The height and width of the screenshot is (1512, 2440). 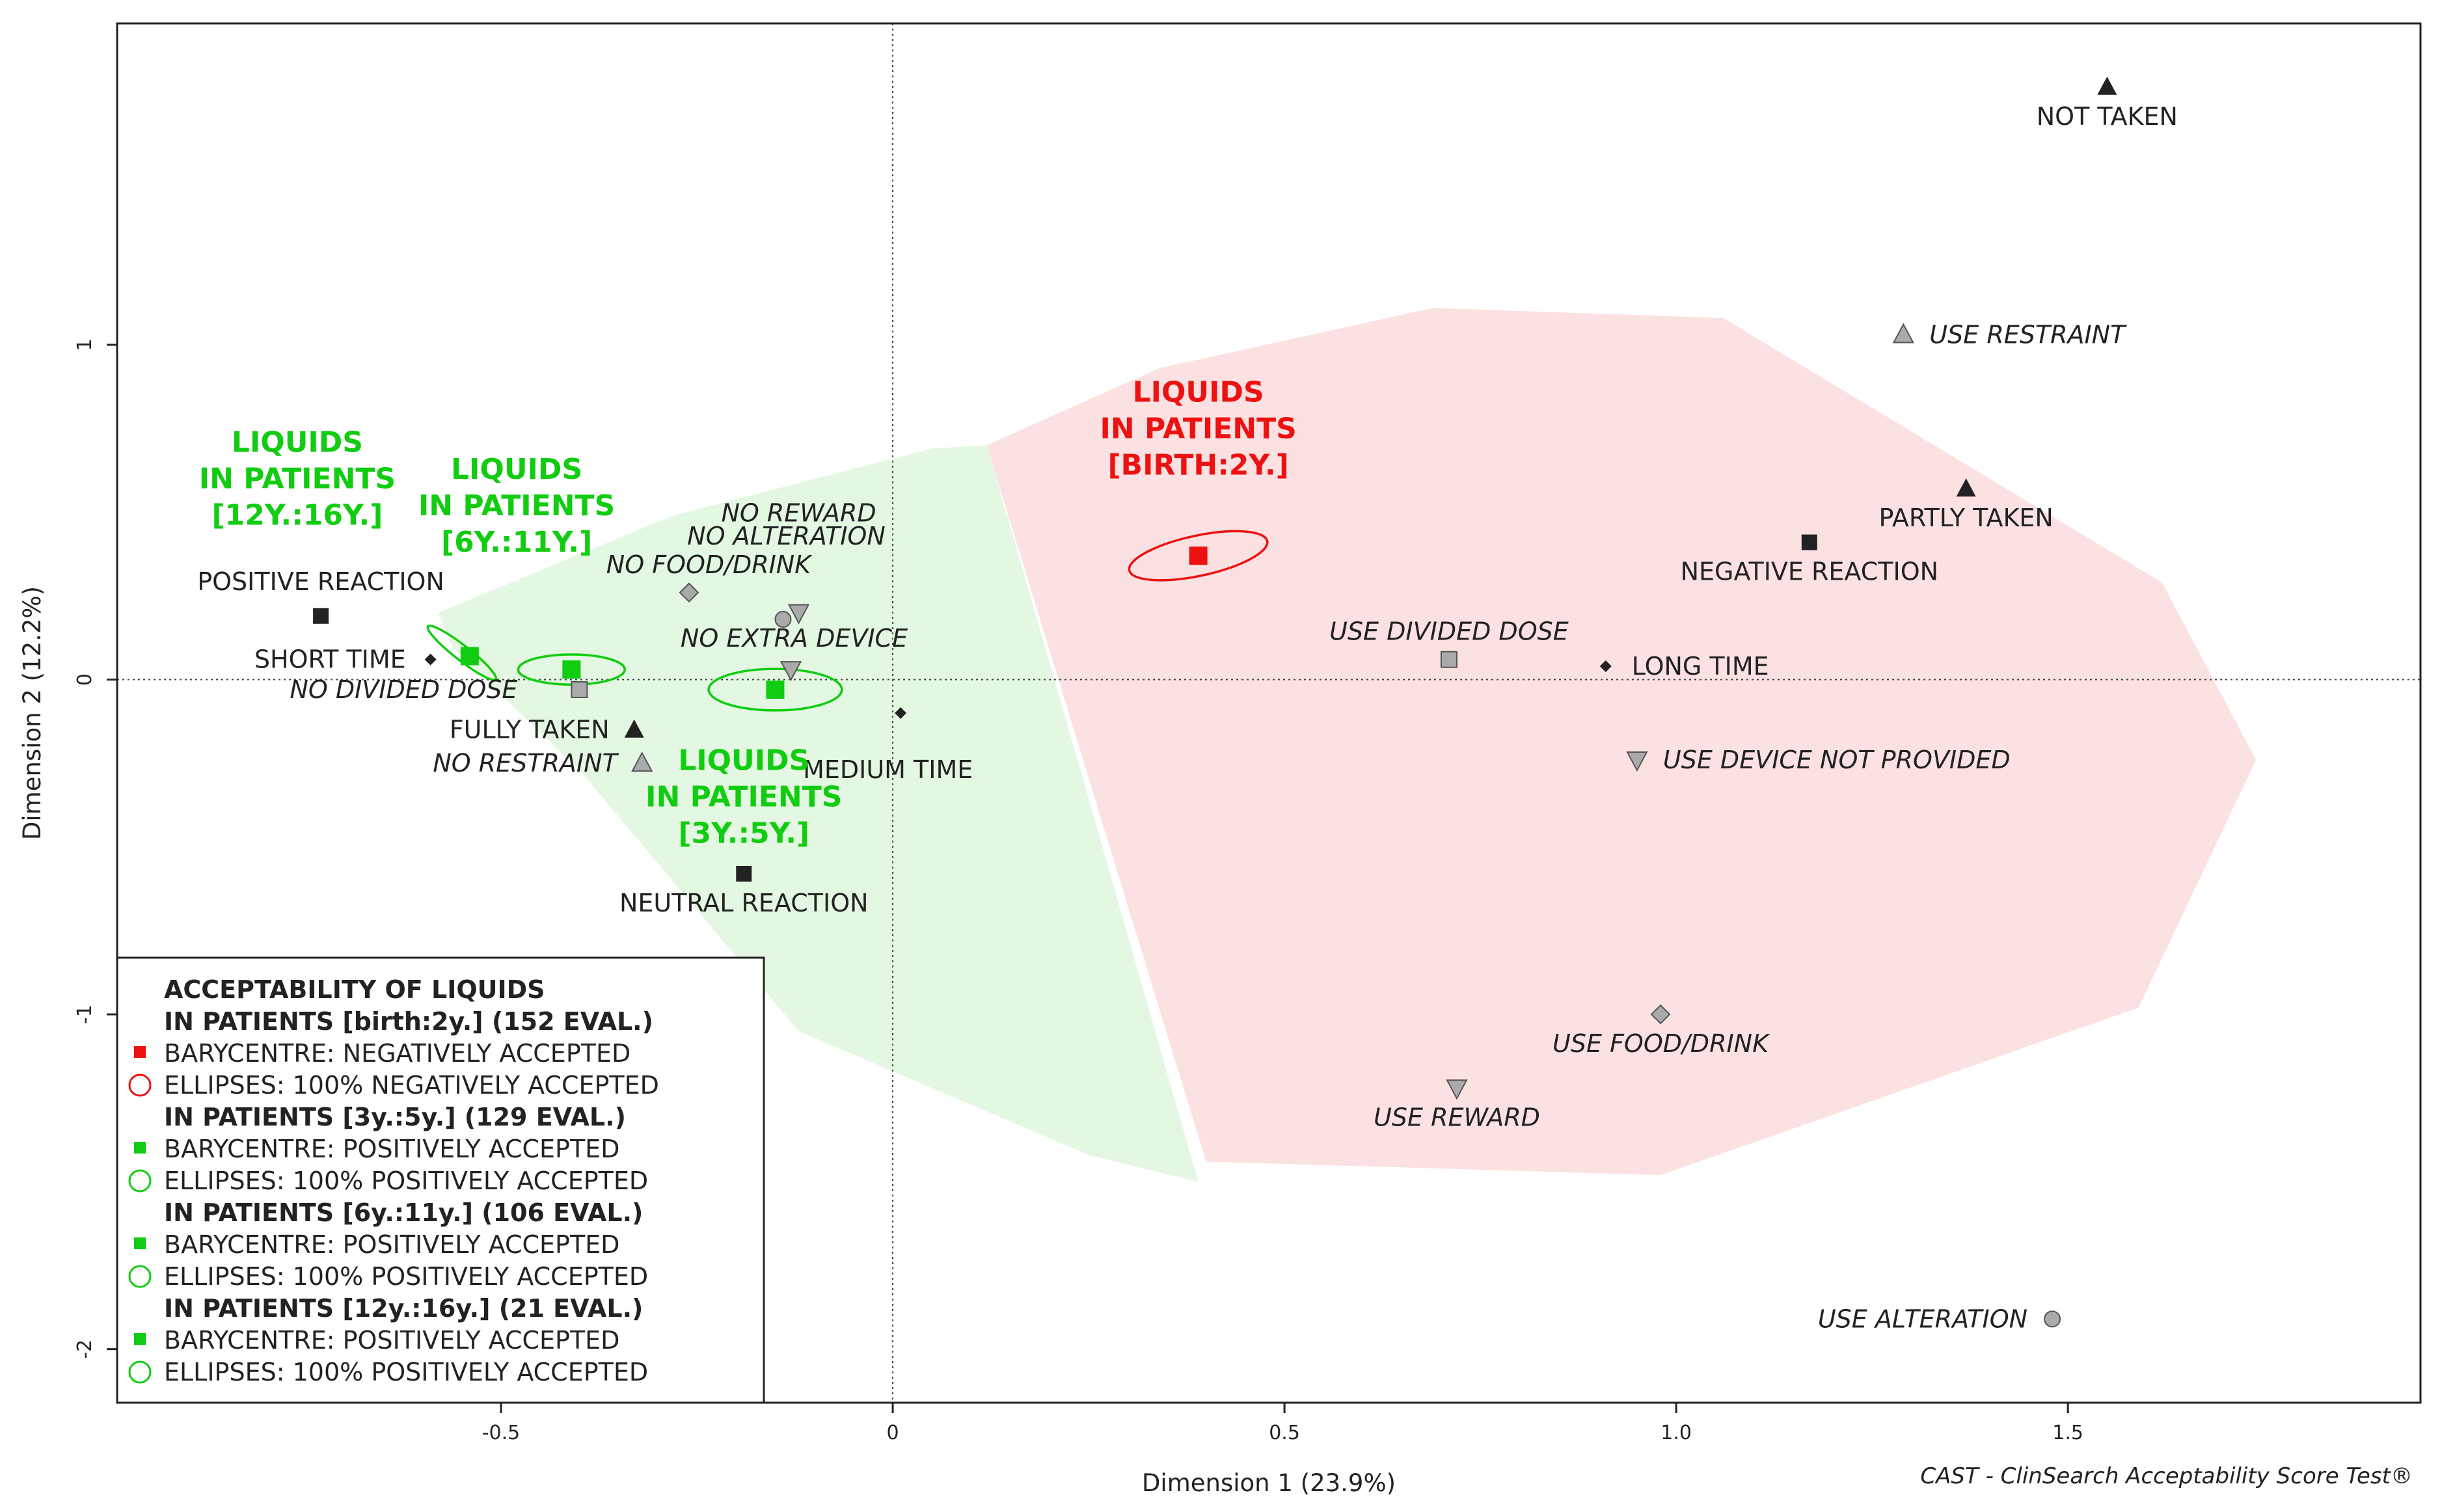 What do you see at coordinates (783, 619) in the screenshot?
I see `point-marker-no-alteration` at bounding box center [783, 619].